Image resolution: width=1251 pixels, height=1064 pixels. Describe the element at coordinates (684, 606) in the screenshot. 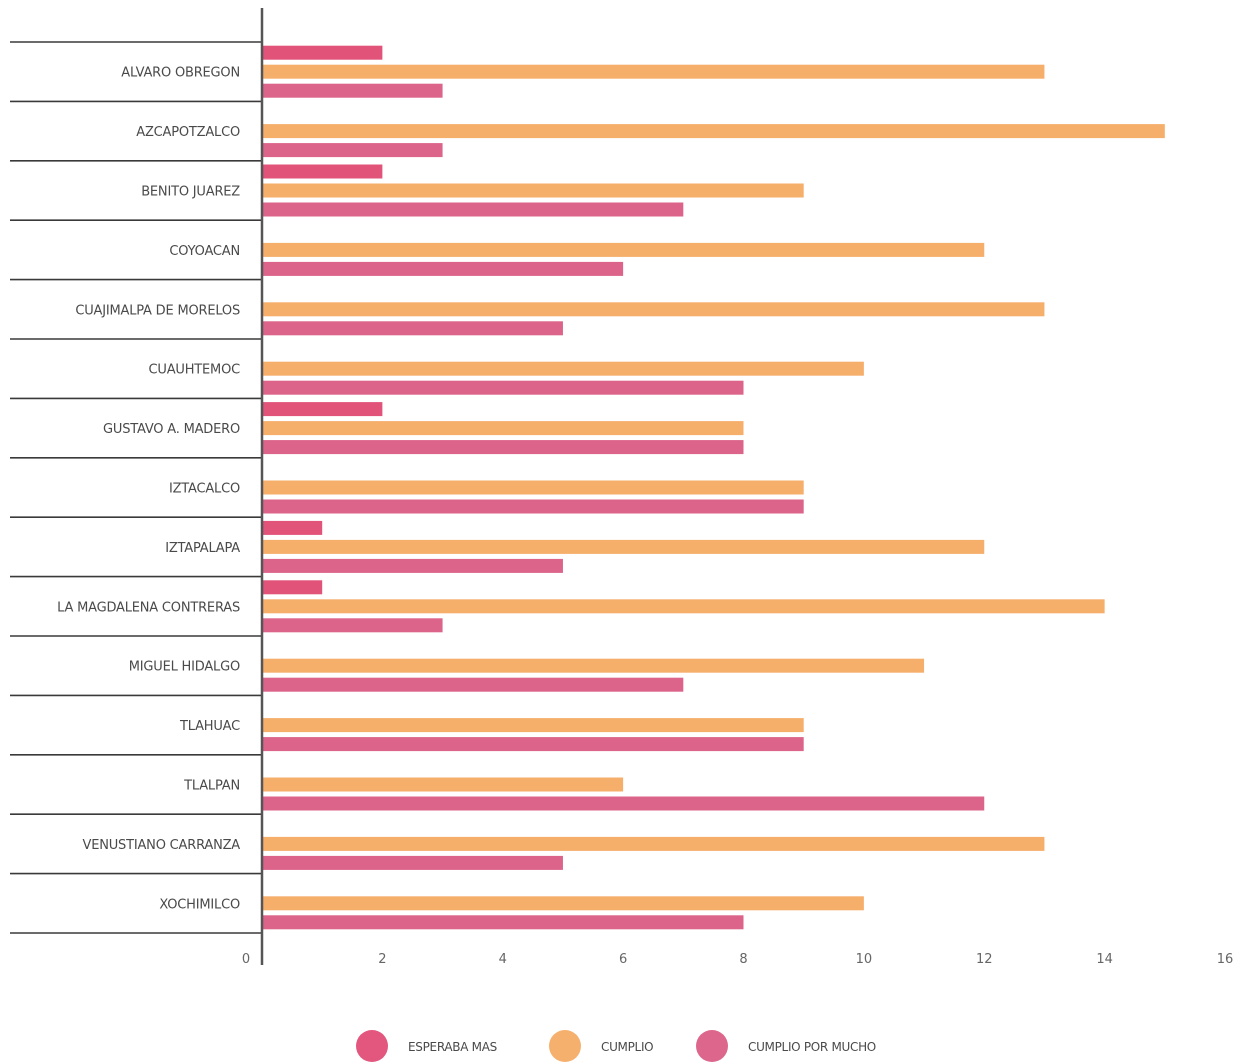

I see `bar-cumplio-la-magdalena-contreras` at that location.